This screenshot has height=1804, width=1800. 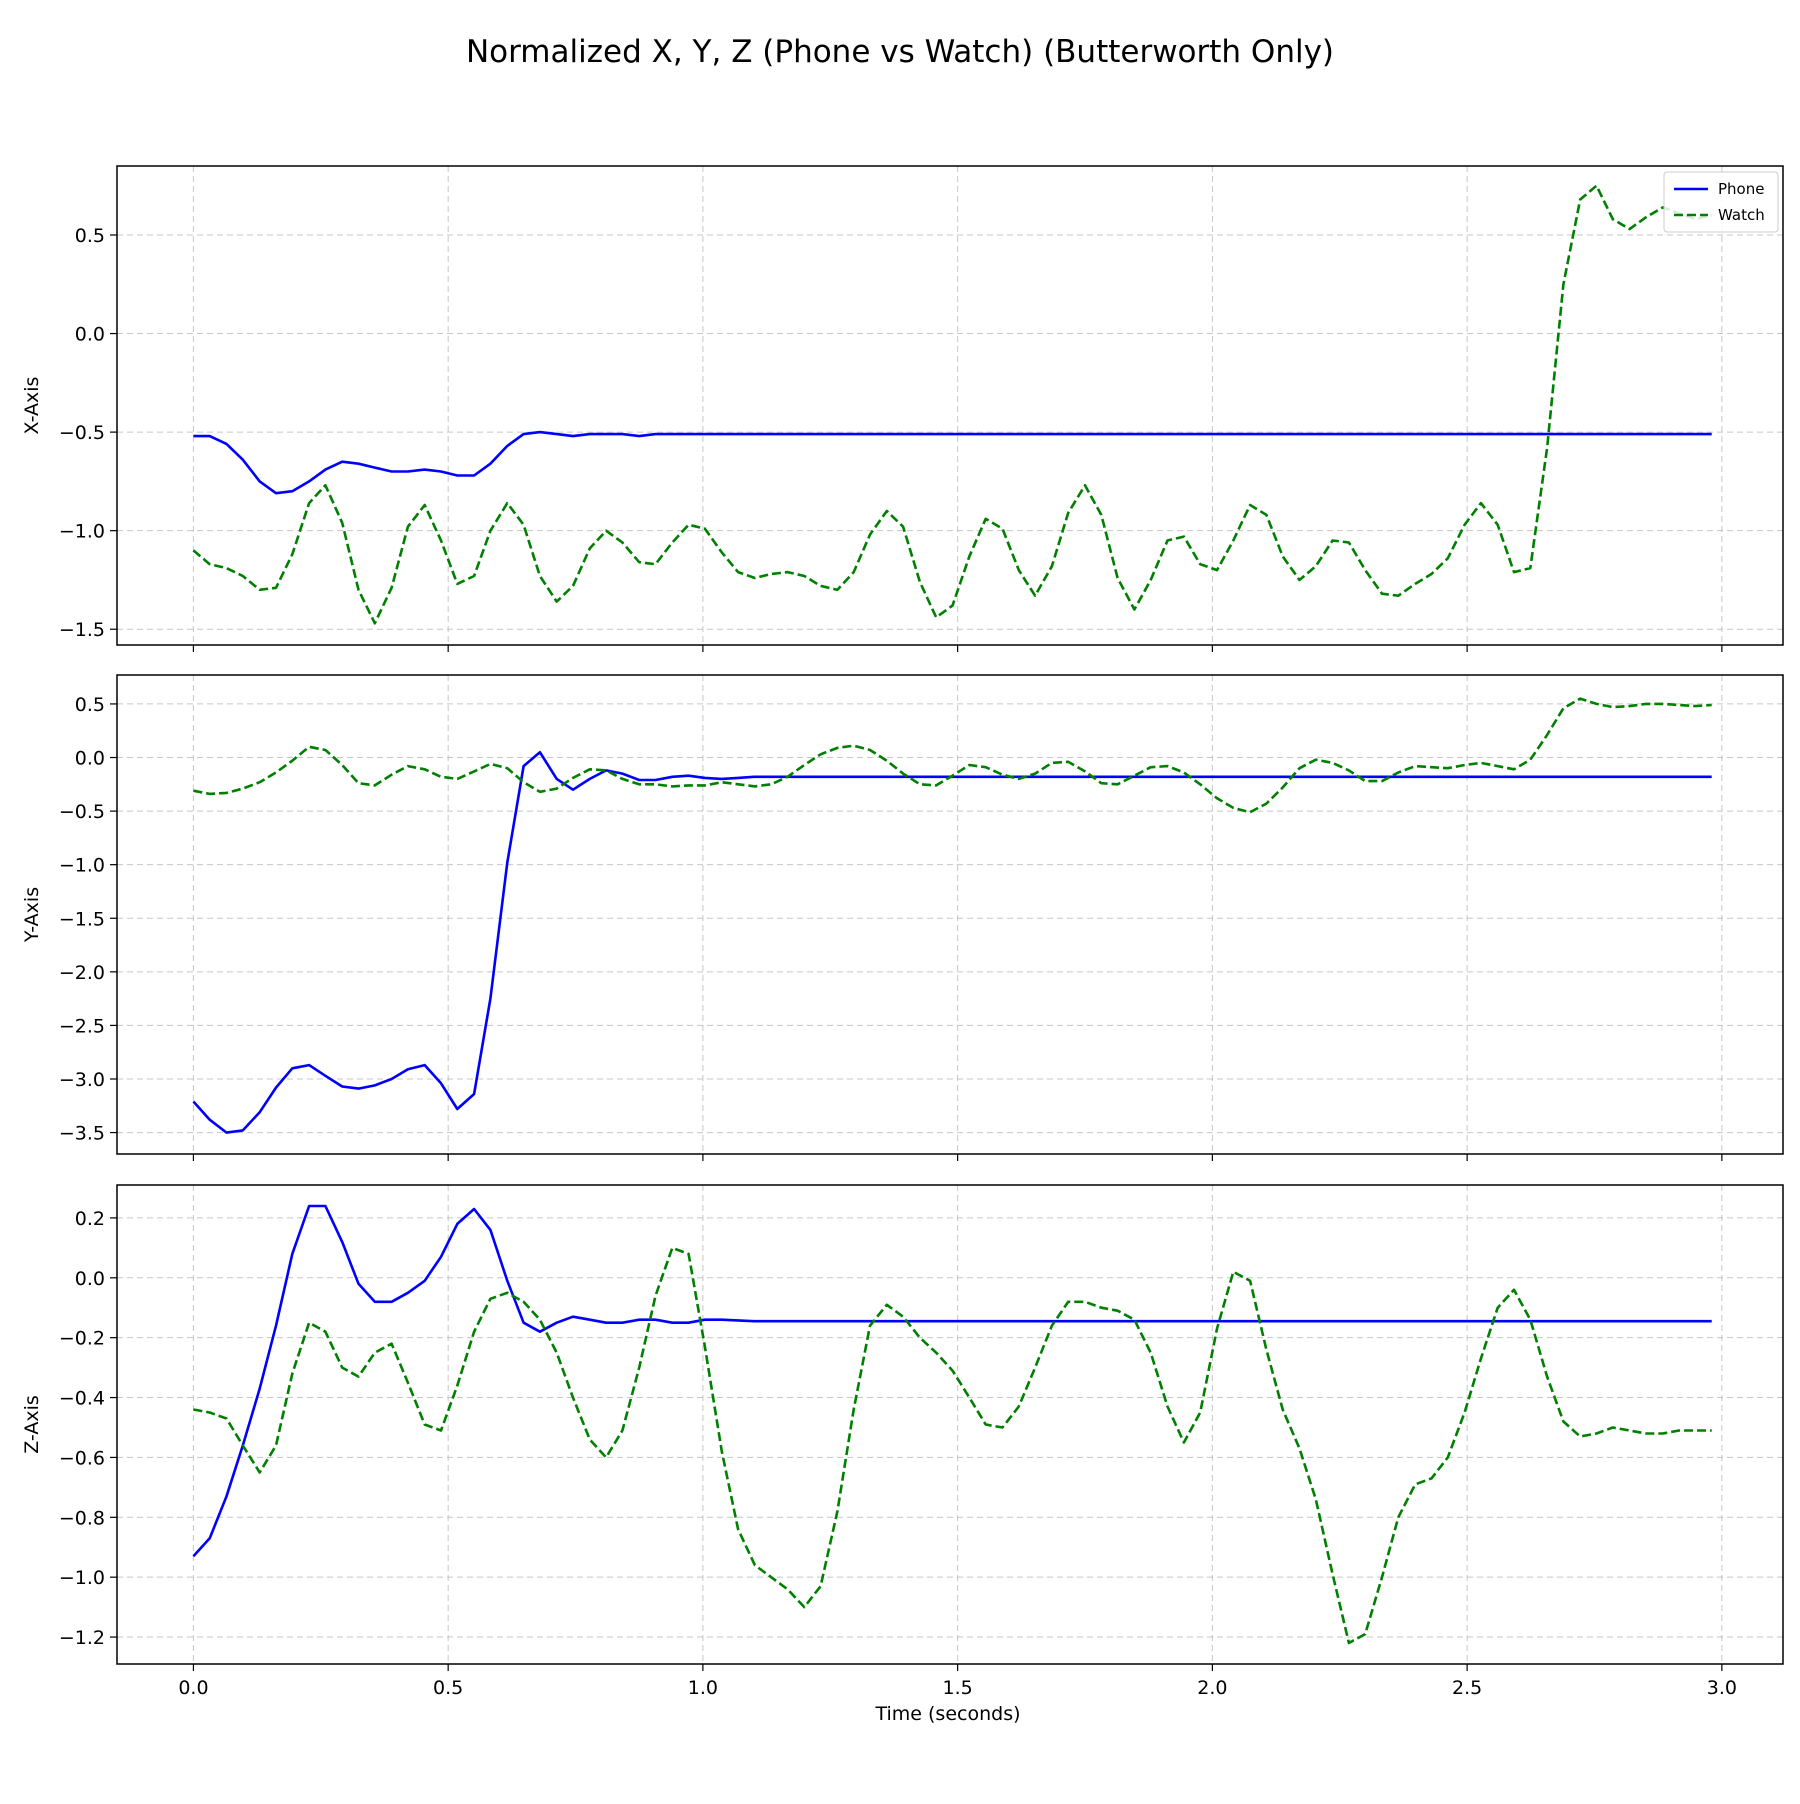 I want to click on z-y-tick-label: 0.2, so click(x=90, y=1219).